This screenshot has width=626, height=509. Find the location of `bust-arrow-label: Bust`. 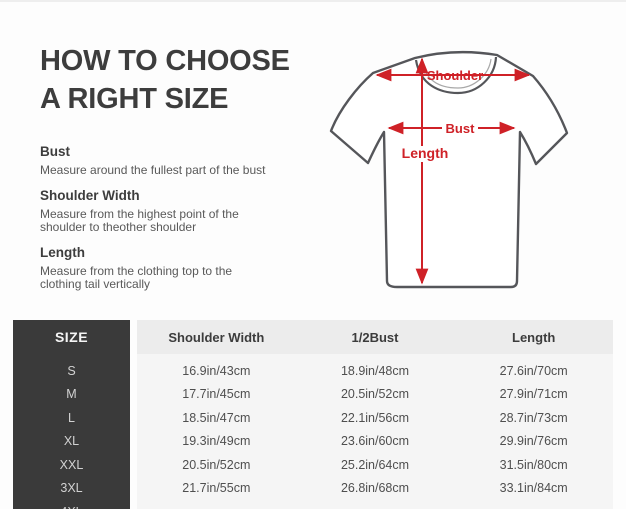

bust-arrow-label: Bust is located at coordinates (461, 128).